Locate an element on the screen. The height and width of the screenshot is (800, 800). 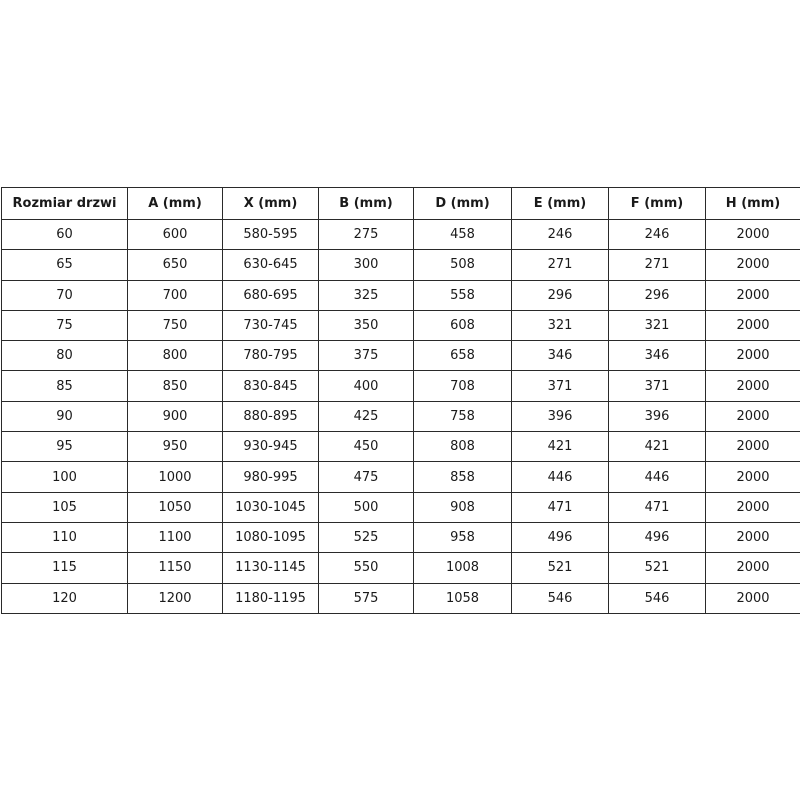
table-cell: 296 is located at coordinates (560, 295).